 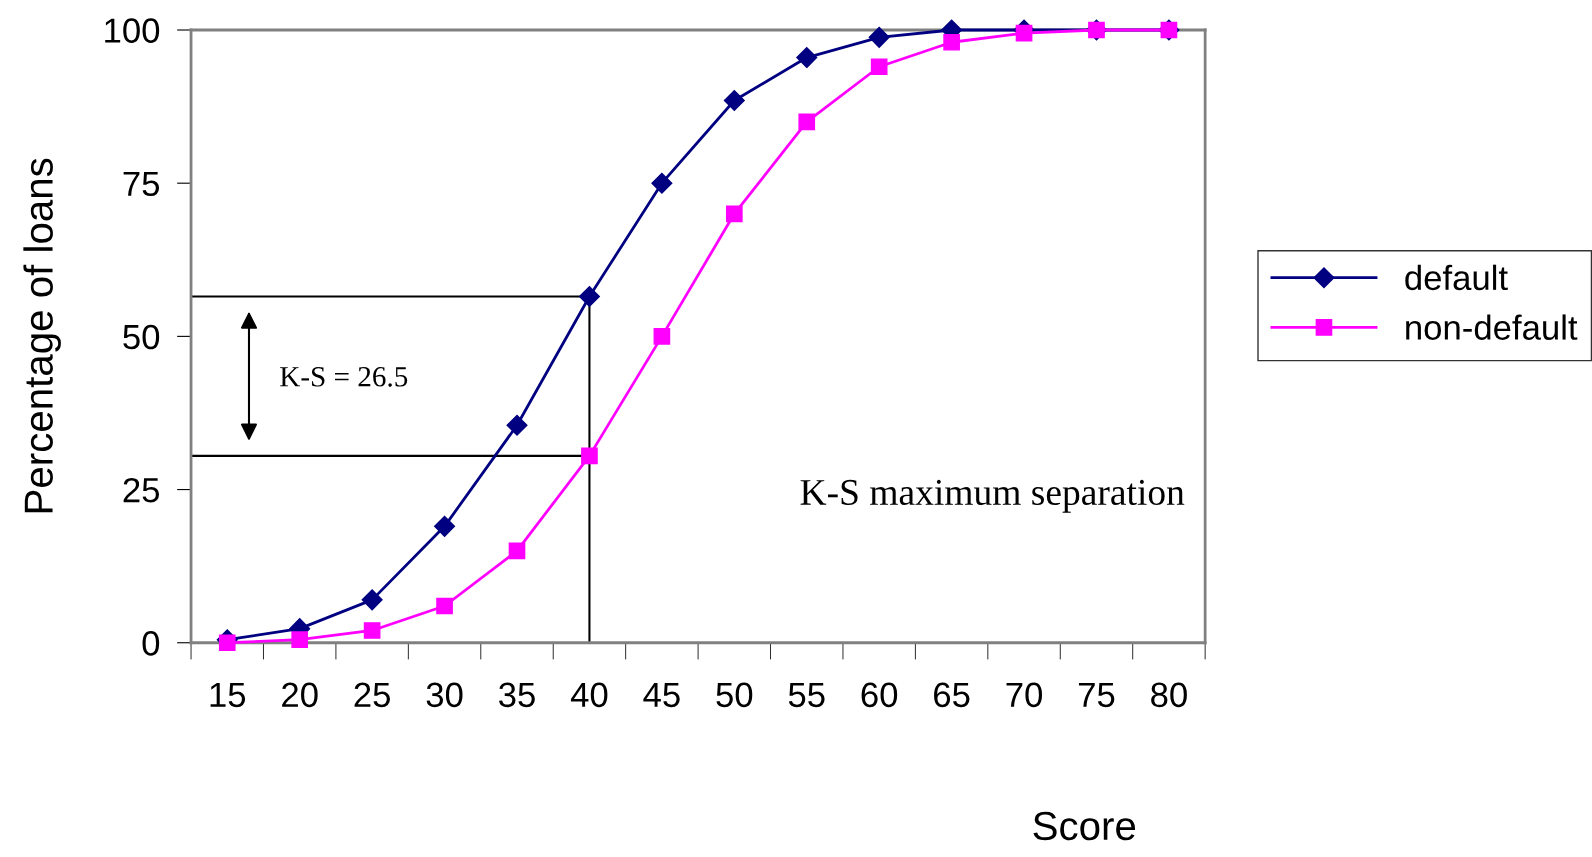 I want to click on y-tick-label: 25, so click(x=141, y=490).